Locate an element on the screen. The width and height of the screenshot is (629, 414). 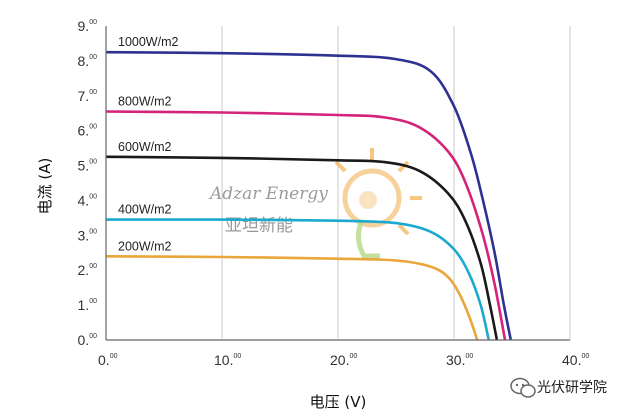
watermark: Adzar Energy 亚坦新能 is located at coordinates (315, 203).